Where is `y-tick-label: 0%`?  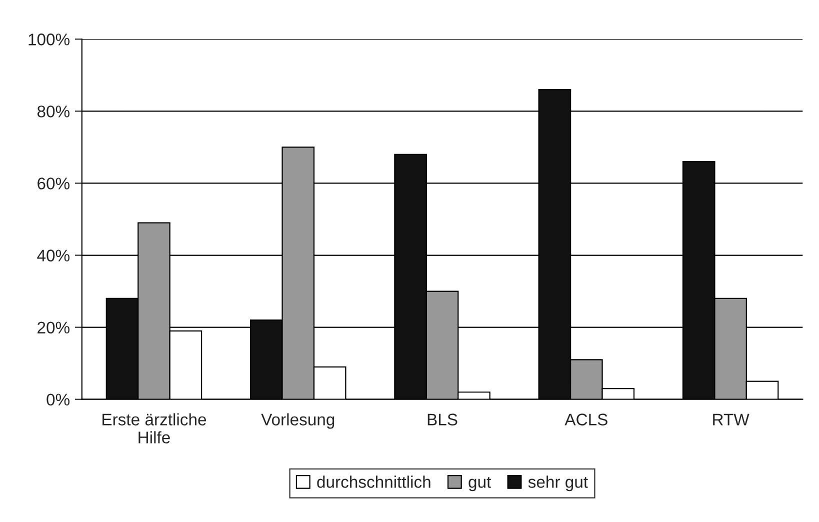 y-tick-label: 0% is located at coordinates (58, 400).